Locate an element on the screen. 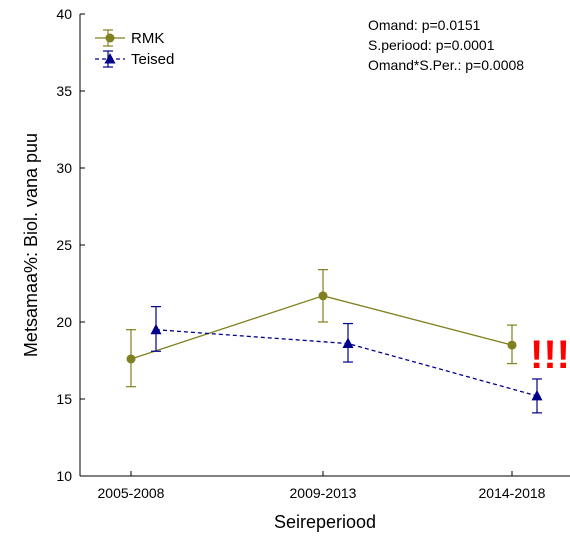 Image resolution: width=570 pixels, height=536 pixels. legend-item-teised: Teised is located at coordinates (134, 59).